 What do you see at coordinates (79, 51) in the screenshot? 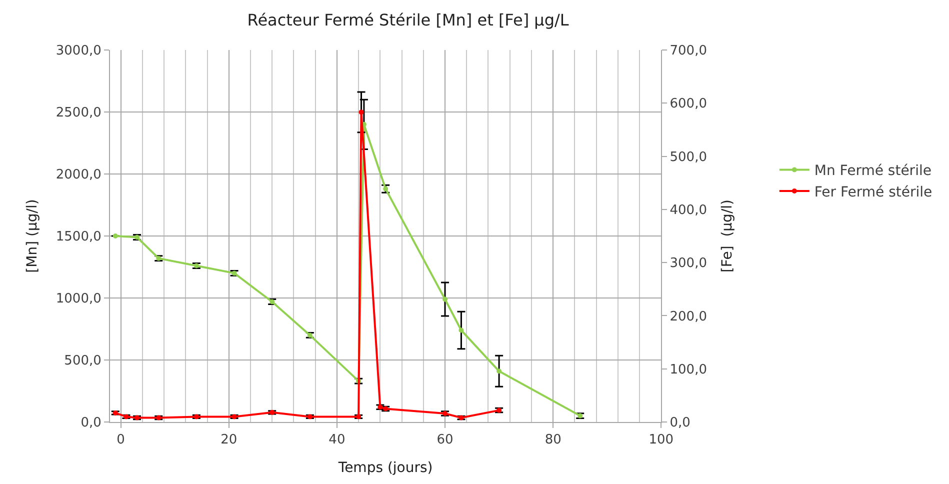
I see `y-tick-label: 3000,0` at bounding box center [79, 51].